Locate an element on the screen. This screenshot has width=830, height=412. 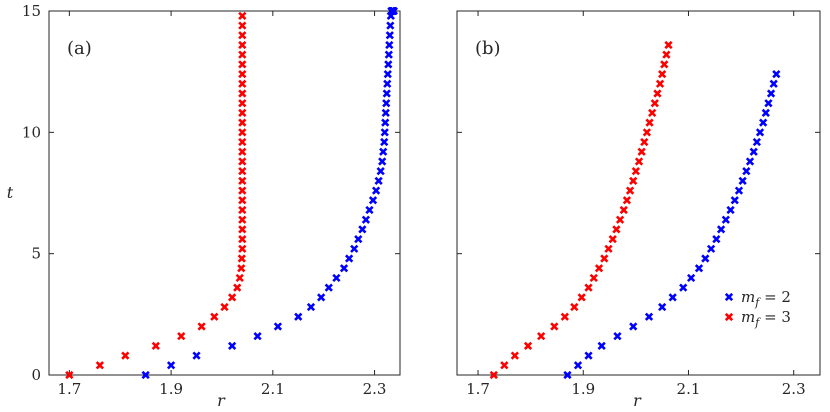
x-tick-label: 2.3 is located at coordinates (794, 389).